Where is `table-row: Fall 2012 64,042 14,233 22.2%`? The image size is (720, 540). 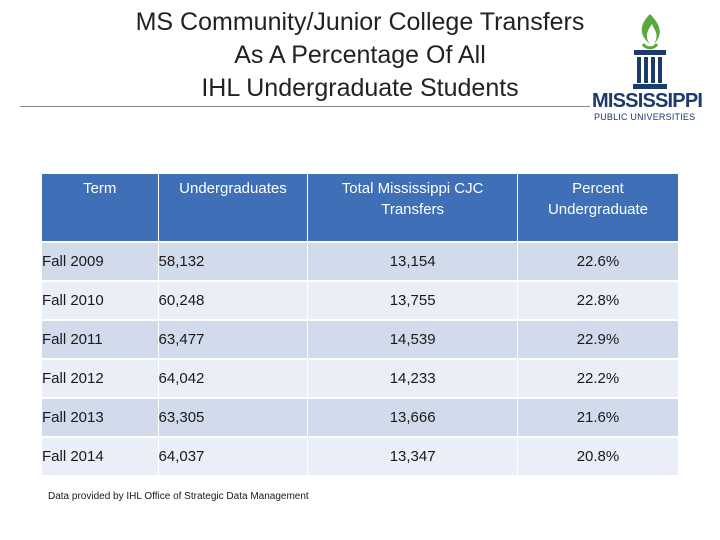
table-row: Fall 2012 64,042 14,233 22.2% is located at coordinates (360, 377).